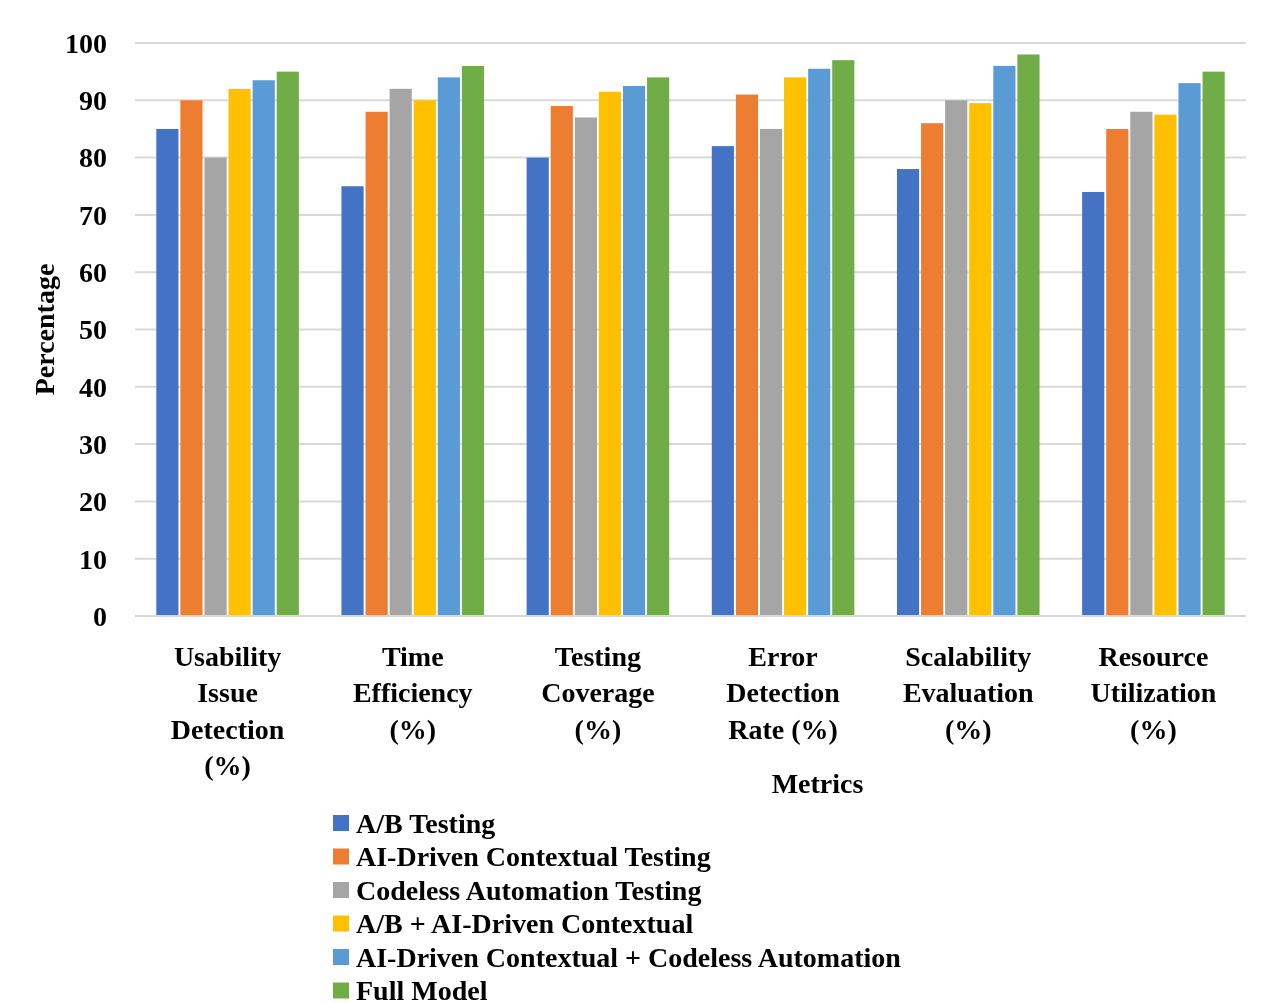 This screenshot has width=1264, height=1003. I want to click on x-tick-label: Time Efficiency (%), so click(412, 692).